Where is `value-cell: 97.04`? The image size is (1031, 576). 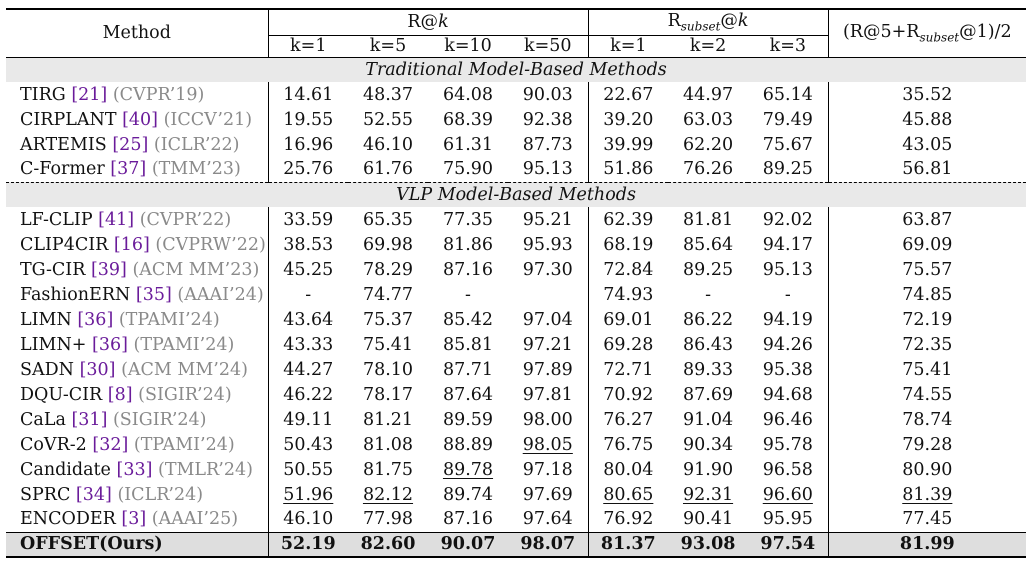 value-cell: 97.04 is located at coordinates (548, 319).